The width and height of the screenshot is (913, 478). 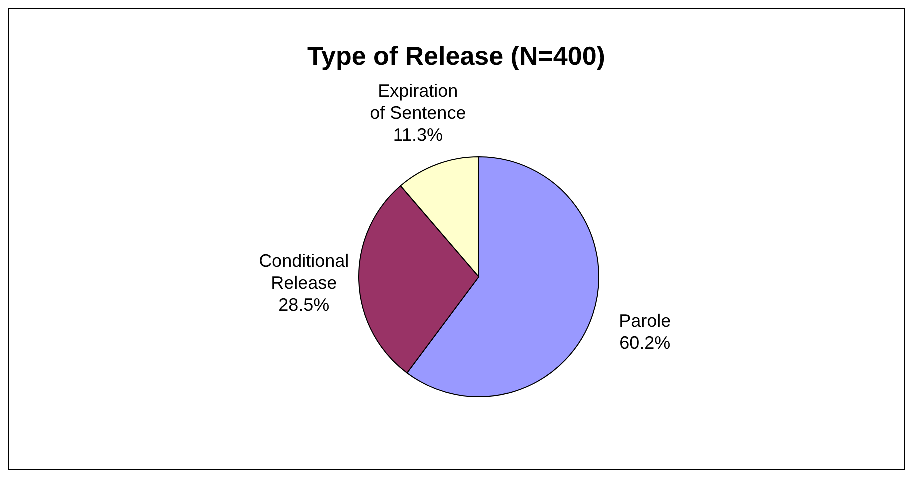 I want to click on slice-label: Conditional Release, so click(x=304, y=272).